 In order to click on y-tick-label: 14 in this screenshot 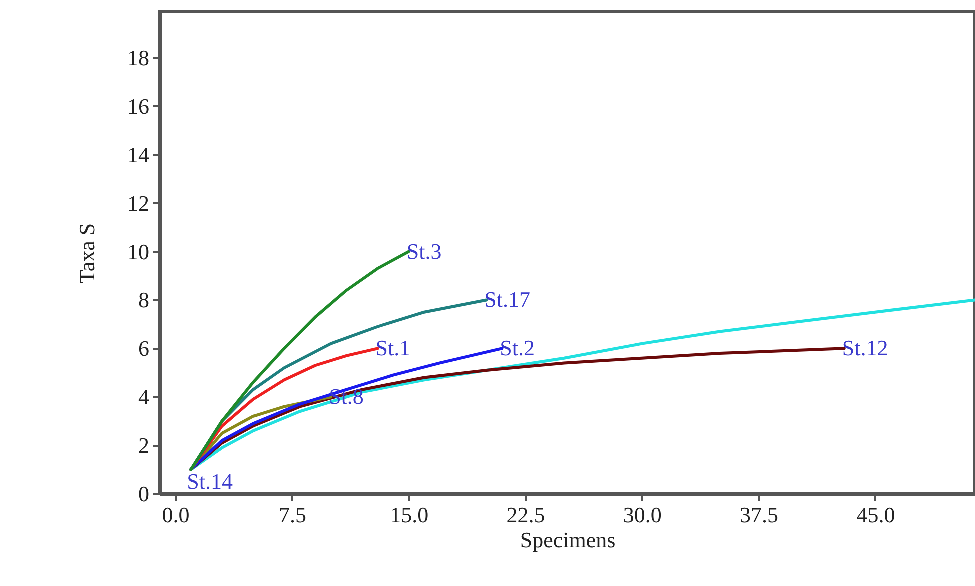, I will do `click(139, 155)`.